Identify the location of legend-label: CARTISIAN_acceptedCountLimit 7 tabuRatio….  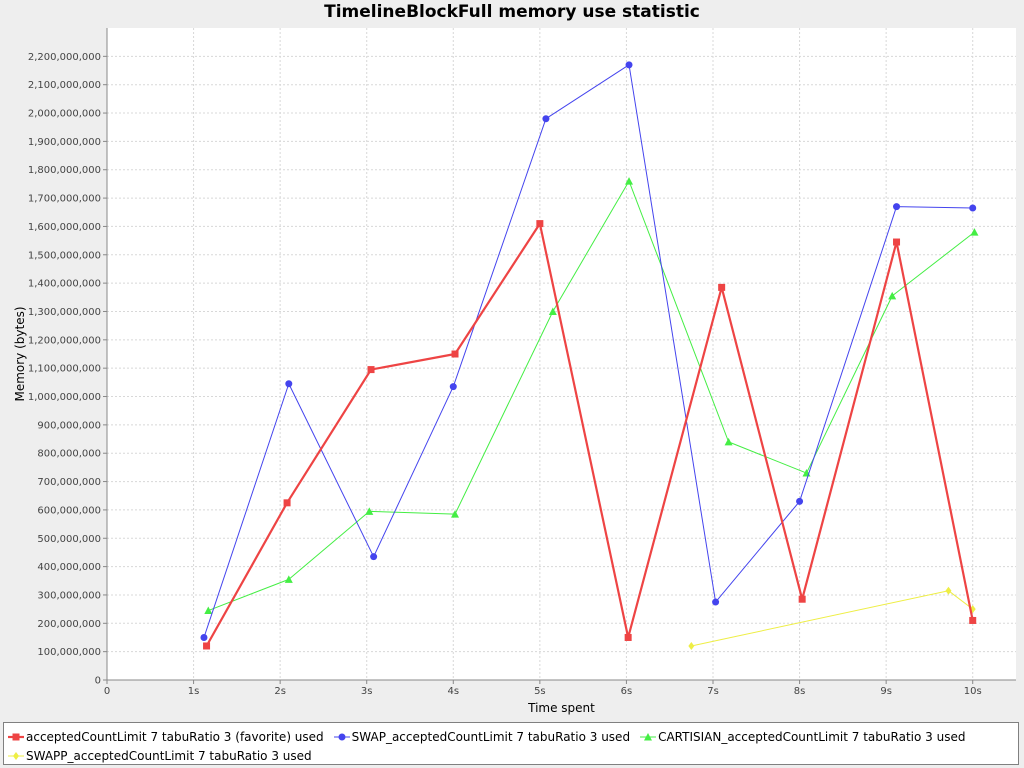
(812, 736).